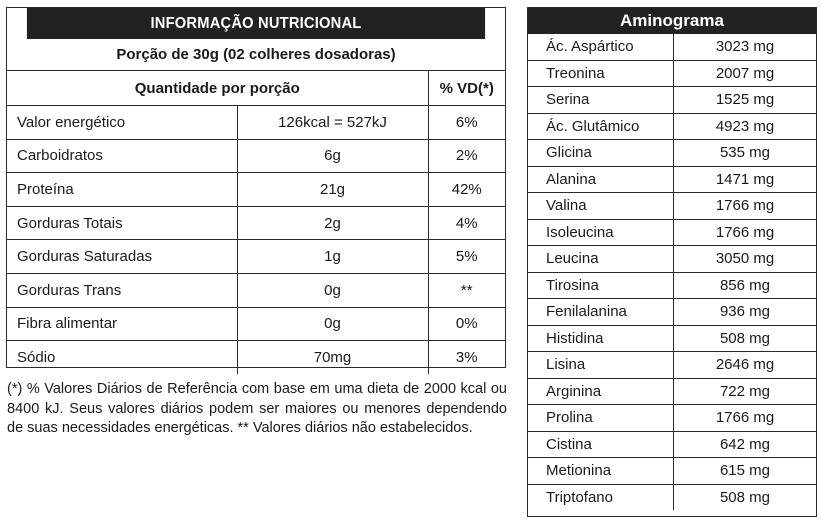 Image resolution: width=821 pixels, height=529 pixels. Describe the element at coordinates (466, 88) in the screenshot. I see `header-vd: % VD(*)` at that location.